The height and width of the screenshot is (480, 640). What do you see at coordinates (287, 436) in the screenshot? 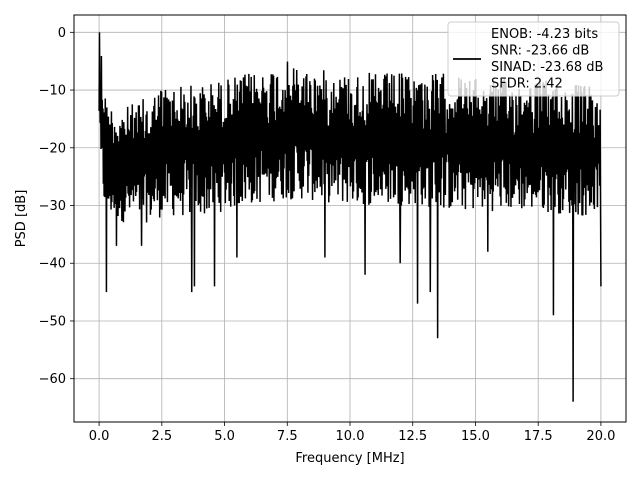
I see `x-tick-label: 7.5` at bounding box center [287, 436].